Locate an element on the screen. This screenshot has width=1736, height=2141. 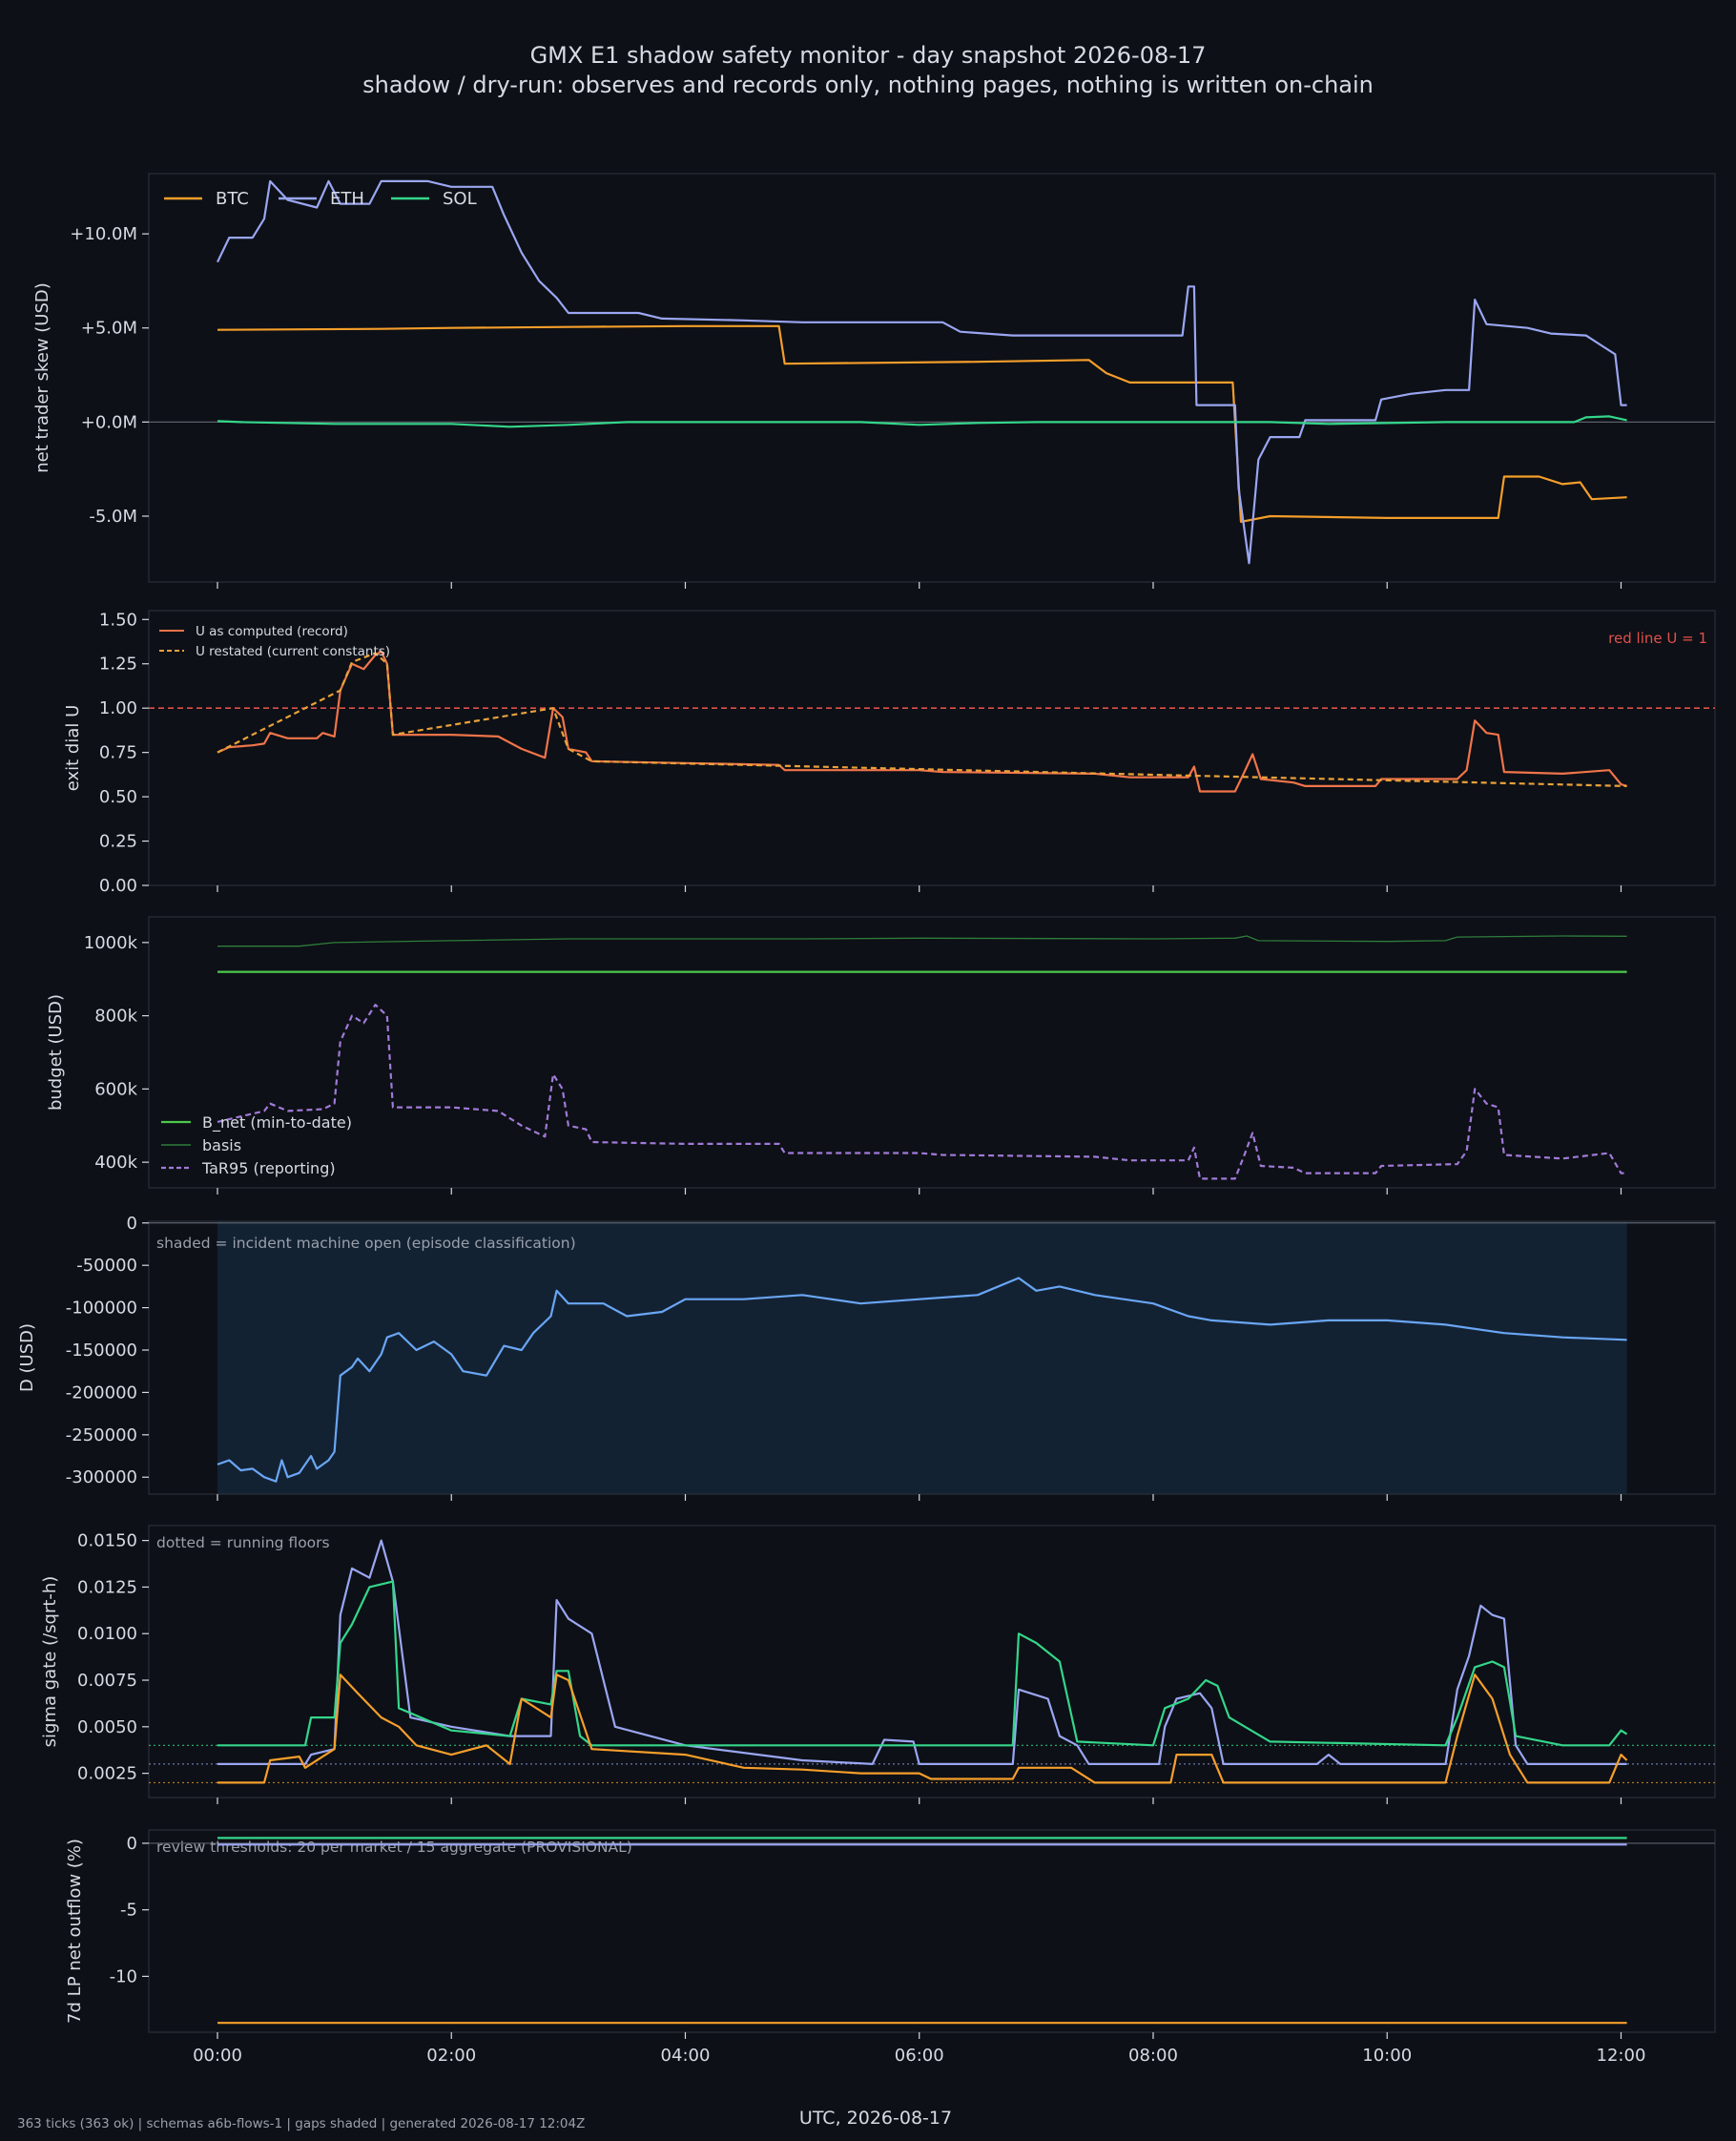
x-tick-label: 02:00 is located at coordinates (451, 2056).